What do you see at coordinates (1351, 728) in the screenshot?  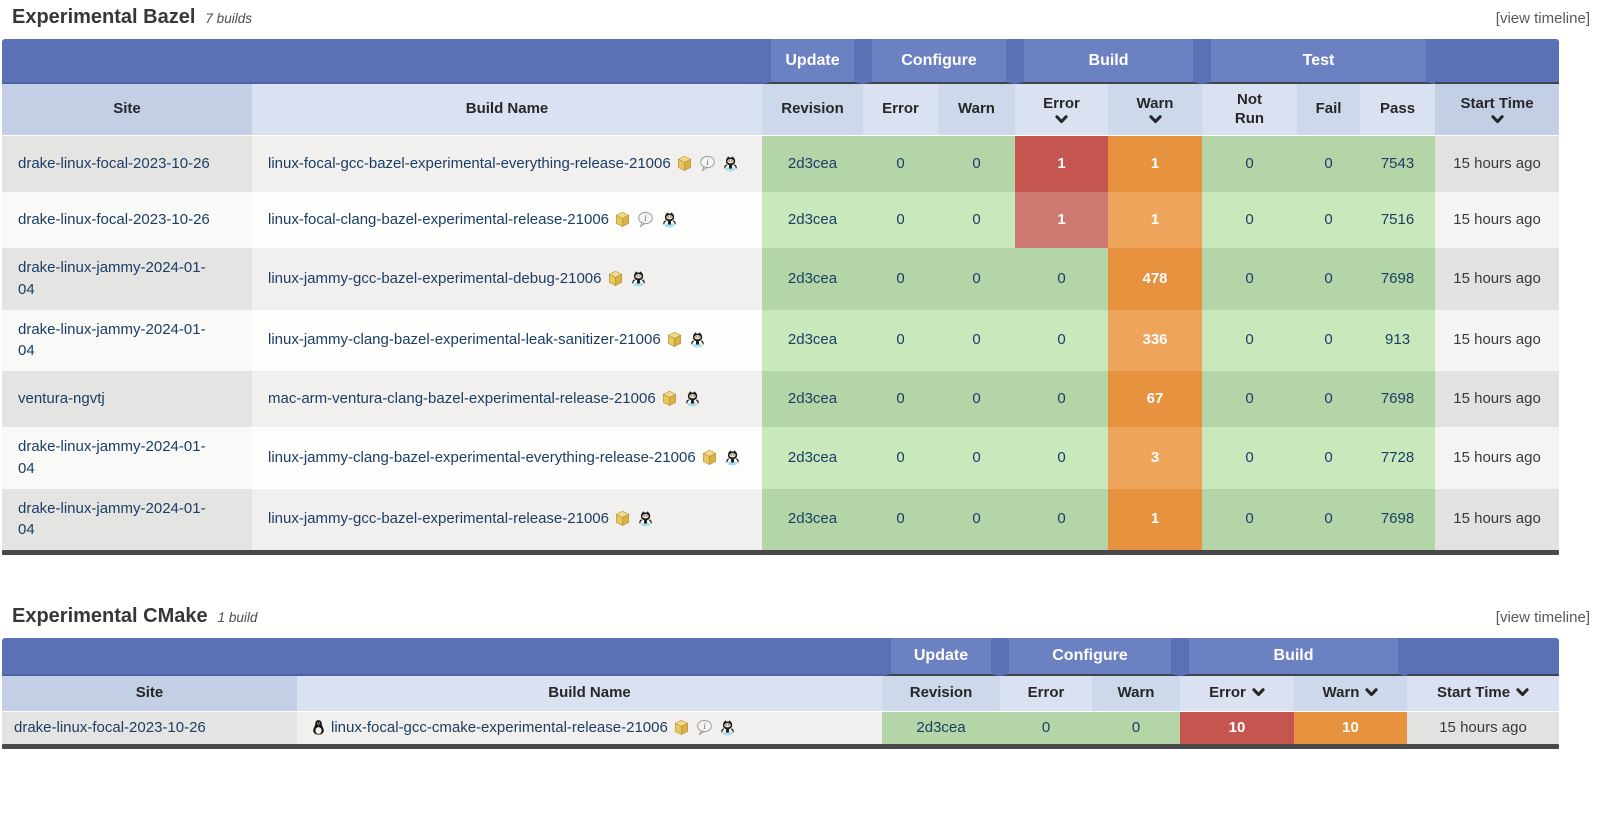 I see `cell-bld_warn: 10` at bounding box center [1351, 728].